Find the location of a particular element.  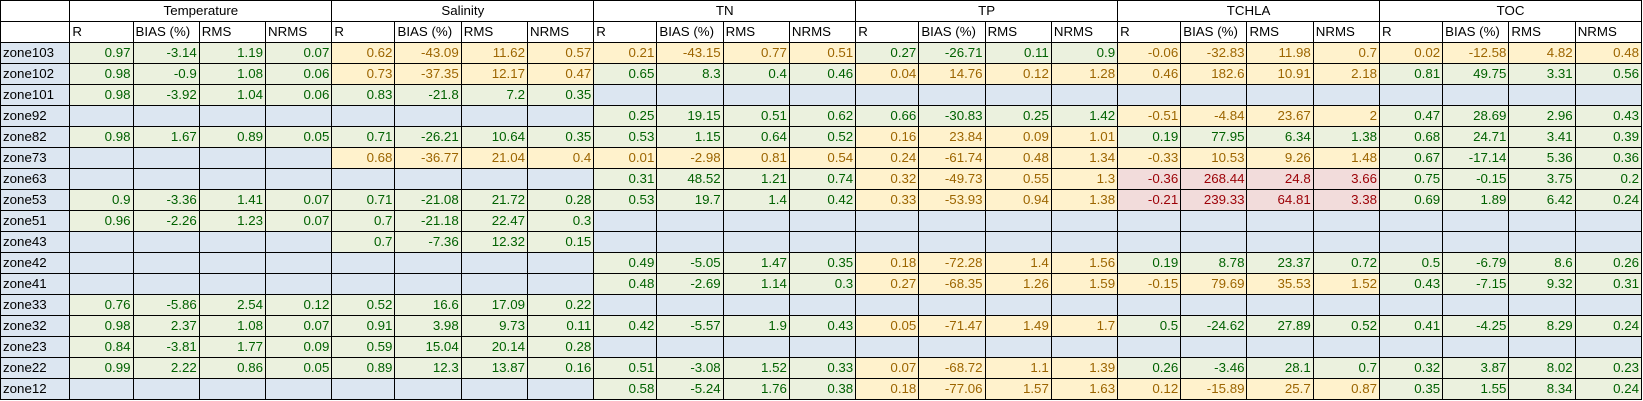

value-cell: 3.75 is located at coordinates (1542, 179).